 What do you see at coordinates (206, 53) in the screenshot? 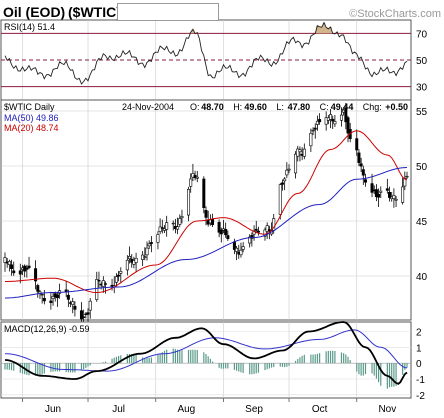
I see `rsi-line` at bounding box center [206, 53].